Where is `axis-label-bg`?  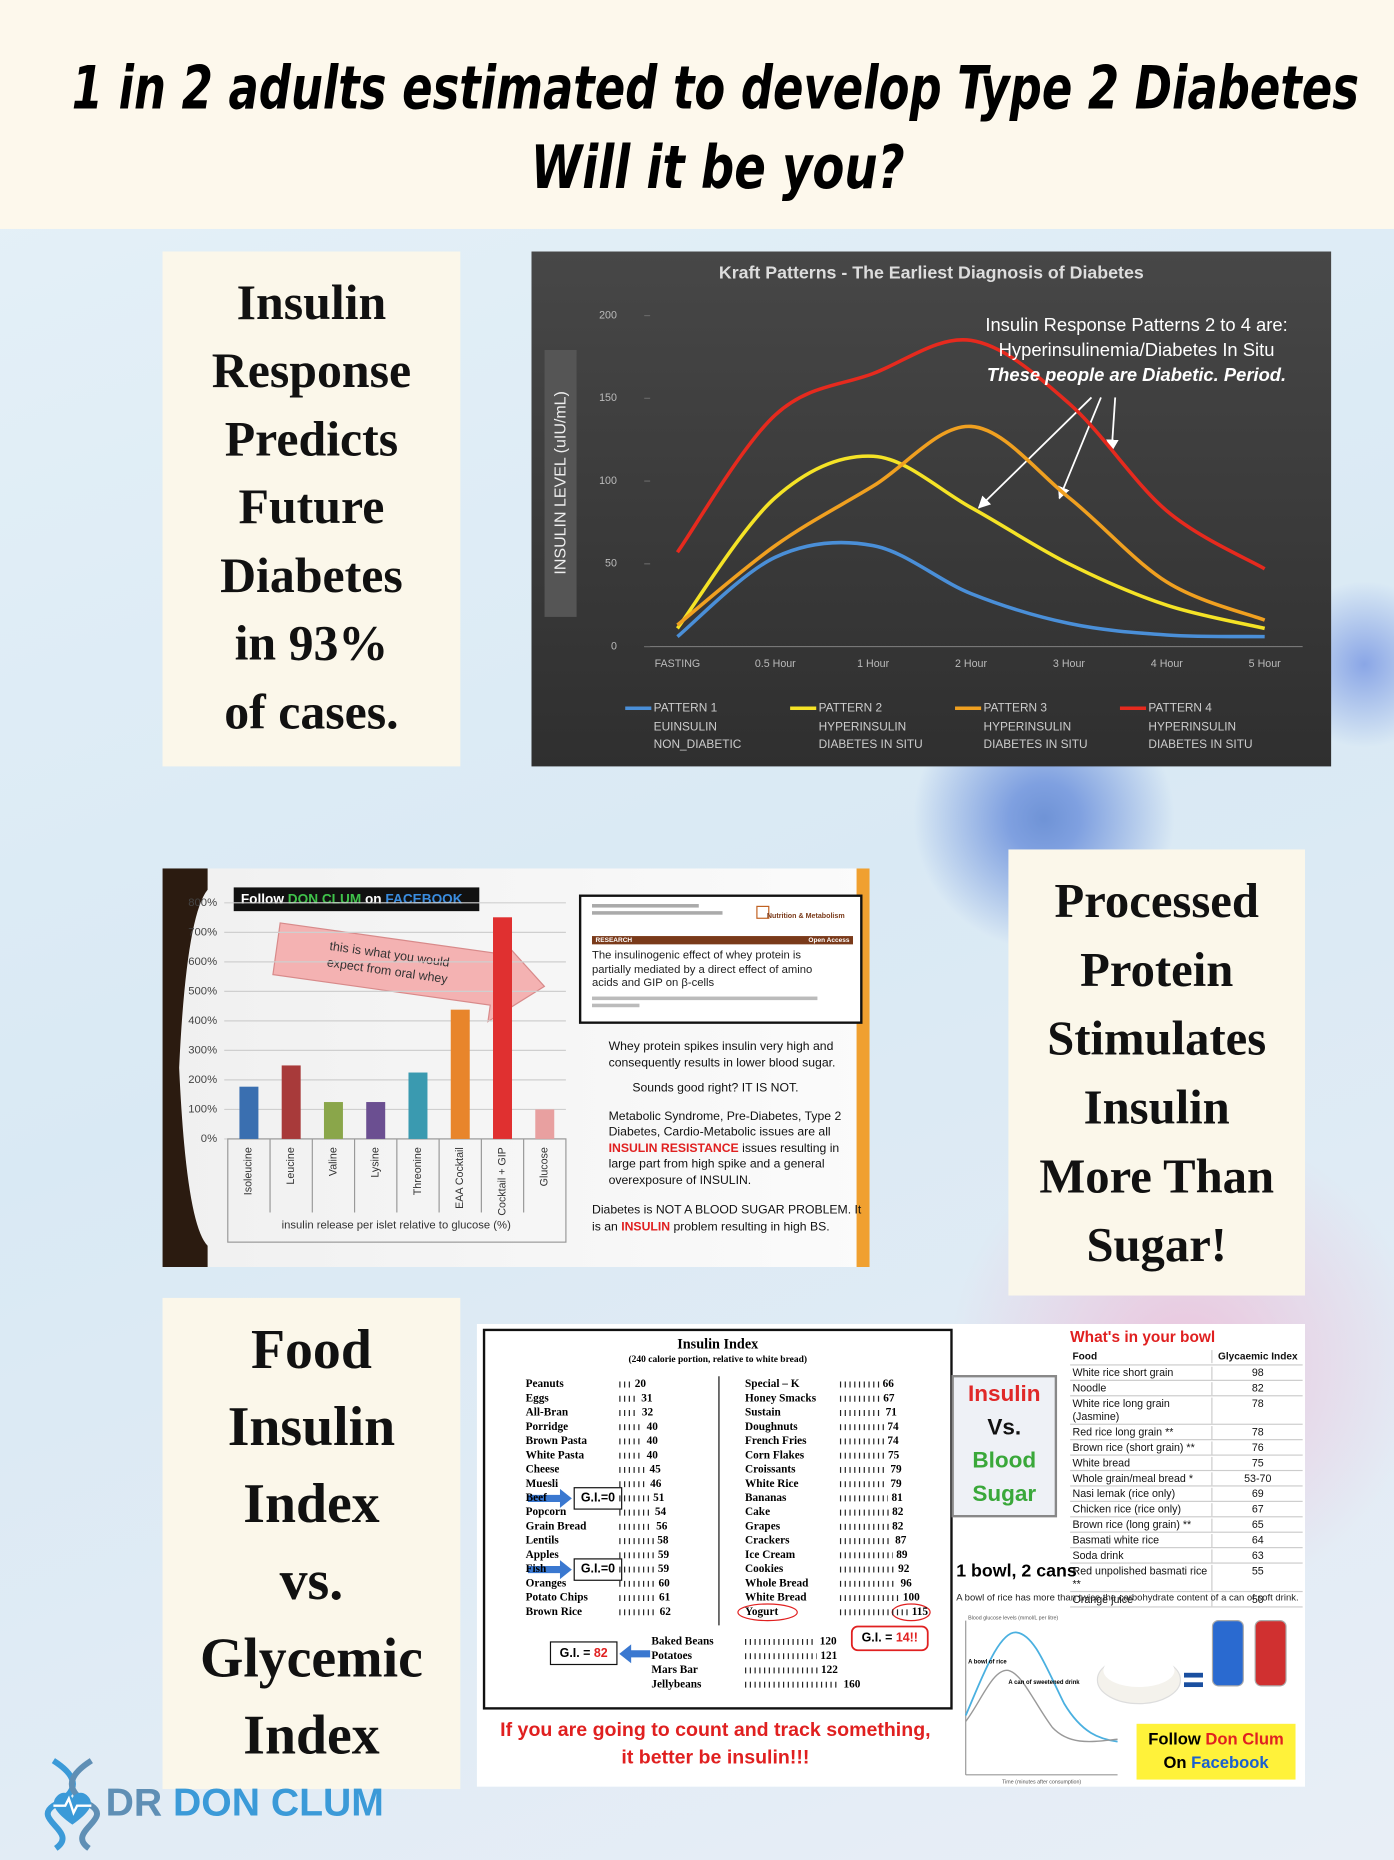
axis-label-bg is located at coordinates (560, 483).